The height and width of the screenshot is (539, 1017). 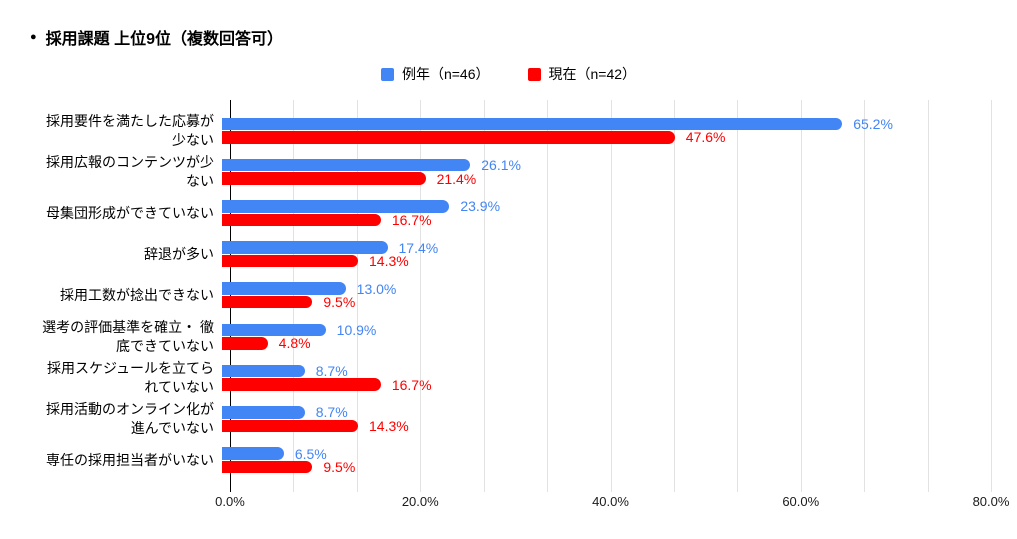 I want to click on chart-row: 選考の評価基準を確立・ 徹 底できていない 10.9% 4.8%, so click(x=508, y=336).